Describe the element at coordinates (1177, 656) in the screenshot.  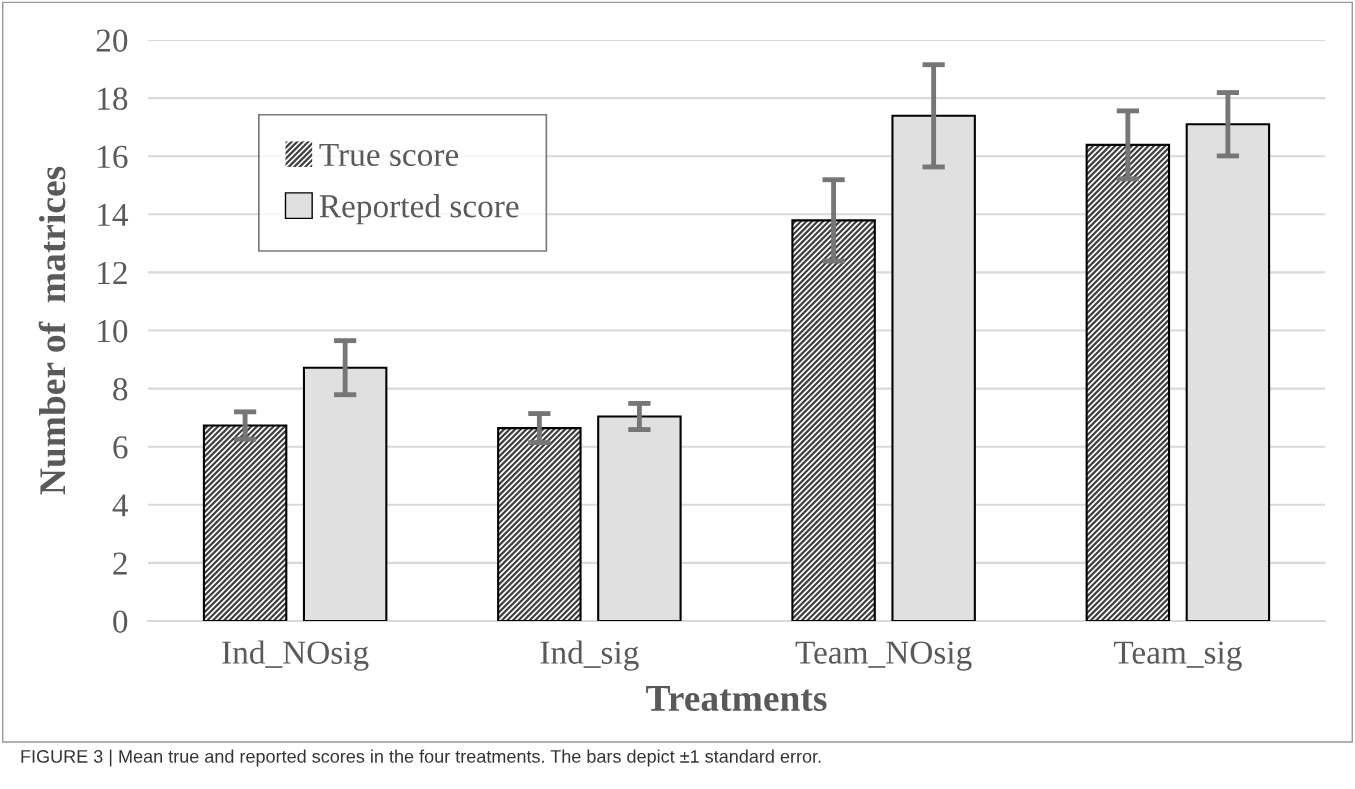
I see `x-tick-label: Team_sig` at that location.